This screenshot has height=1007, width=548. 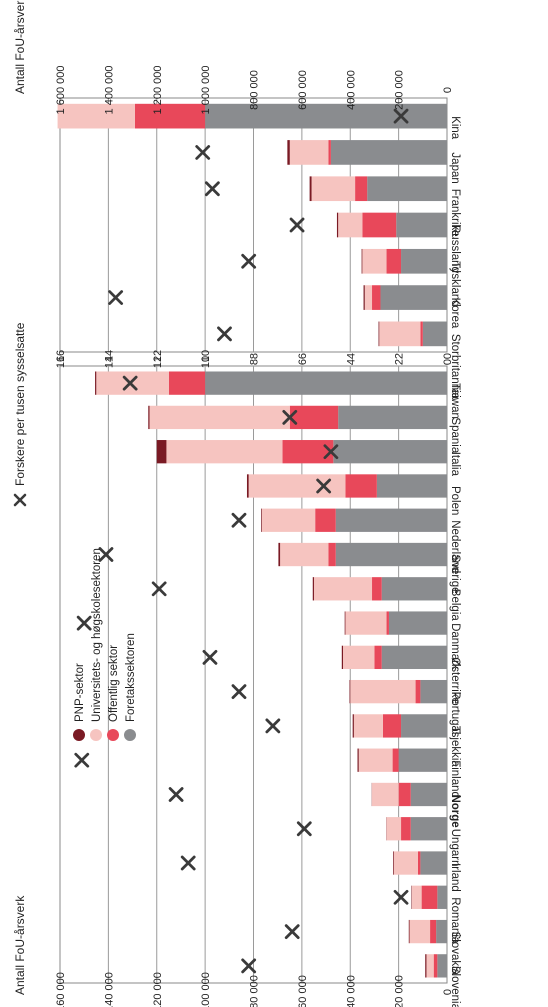 What do you see at coordinates (395, 760) in the screenshot?
I see `bar-segment-finland-offentlig-sektor` at bounding box center [395, 760].